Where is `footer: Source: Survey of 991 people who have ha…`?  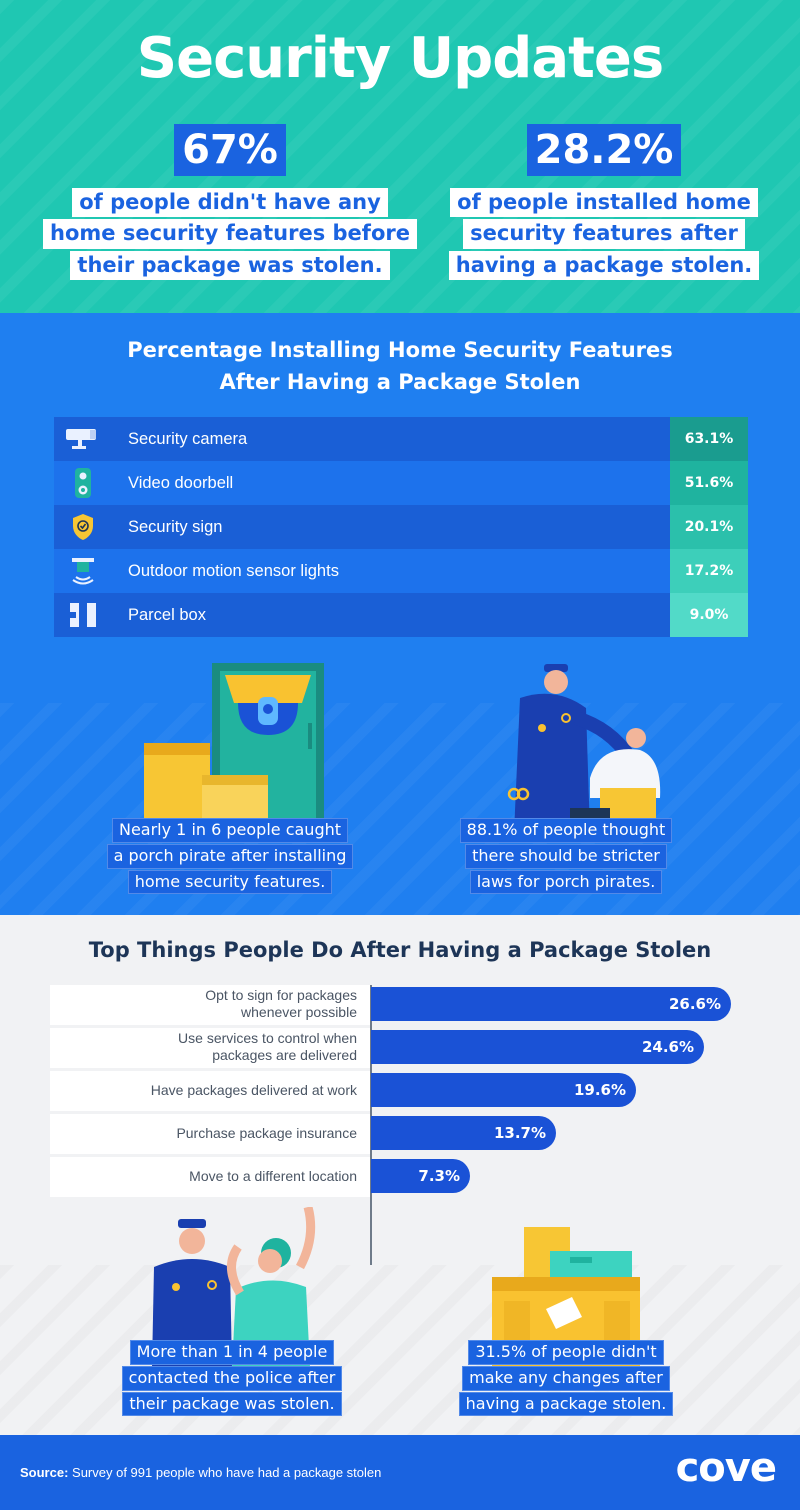 footer: Source: Survey of 991 people who have ha… is located at coordinates (400, 1472).